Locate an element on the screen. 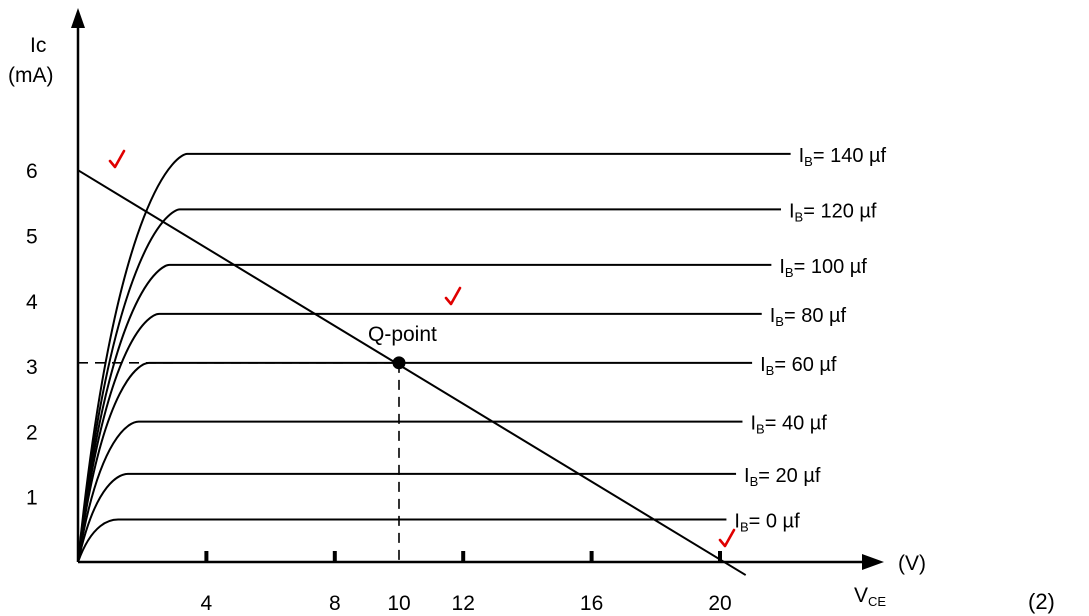 This screenshot has width=1089, height=616. x-tick-label: 8 is located at coordinates (335, 603).